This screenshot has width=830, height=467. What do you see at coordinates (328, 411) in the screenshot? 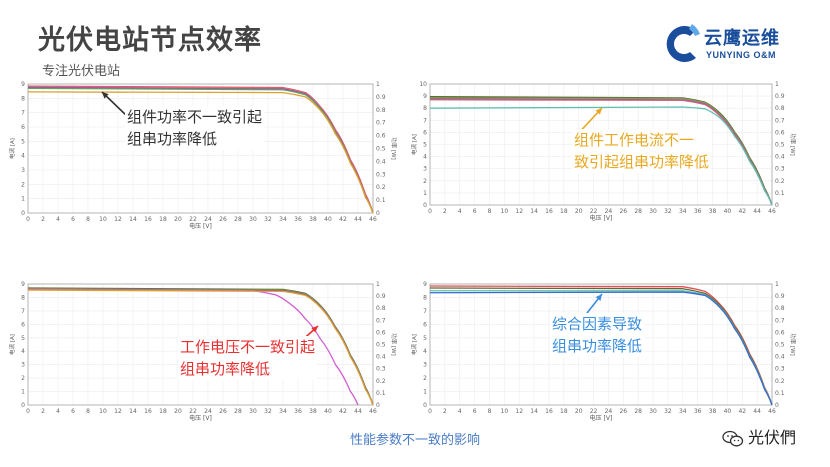
I see `x-tick-label: 40` at bounding box center [328, 411].